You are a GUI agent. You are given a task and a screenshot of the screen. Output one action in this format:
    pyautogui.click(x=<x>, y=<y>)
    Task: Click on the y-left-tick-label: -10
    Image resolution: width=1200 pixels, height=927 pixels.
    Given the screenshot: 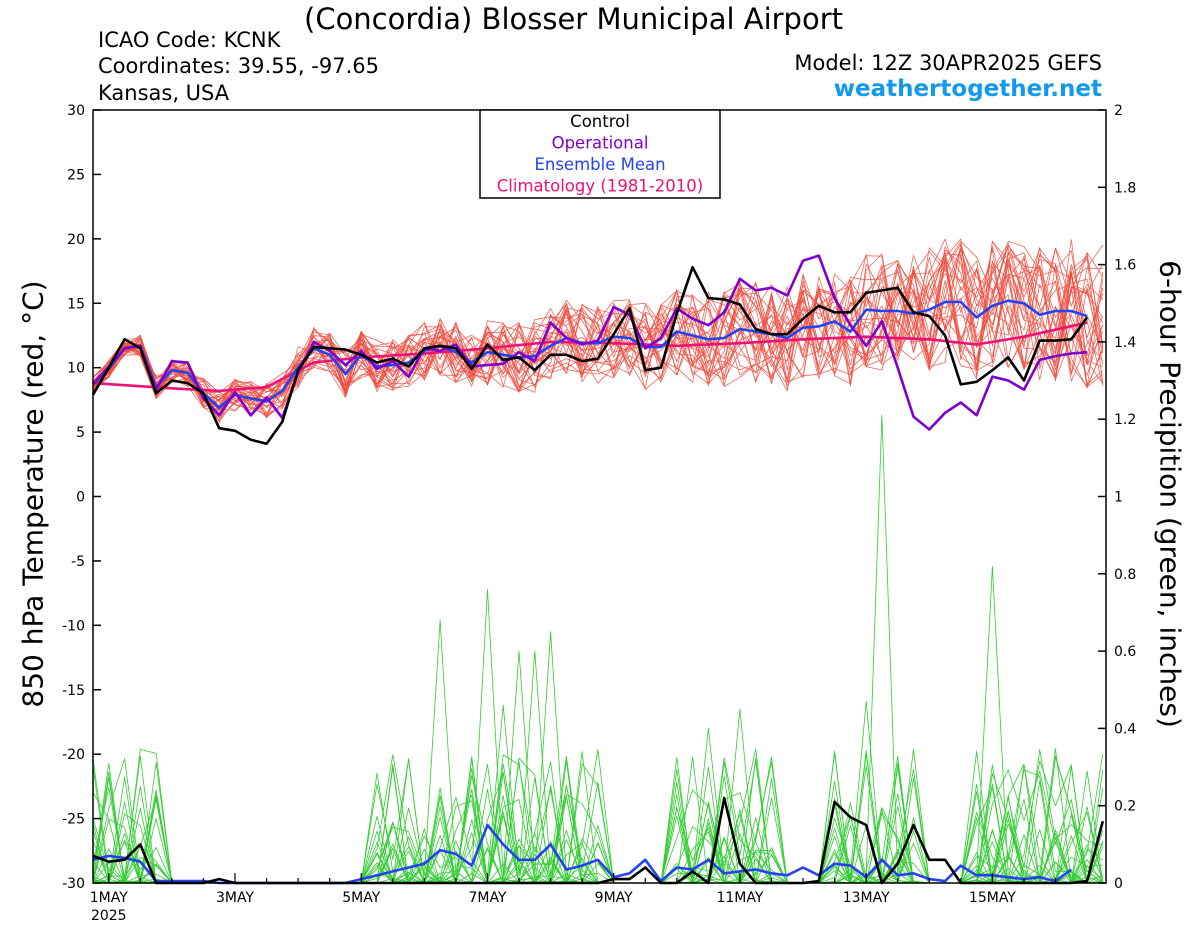 What is the action you would take?
    pyautogui.click(x=73, y=626)
    